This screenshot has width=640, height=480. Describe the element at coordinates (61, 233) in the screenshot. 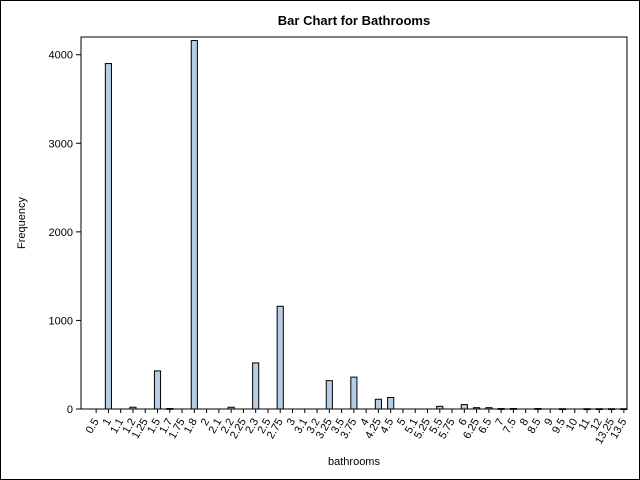

I see `y-tick-label: 2000` at that location.